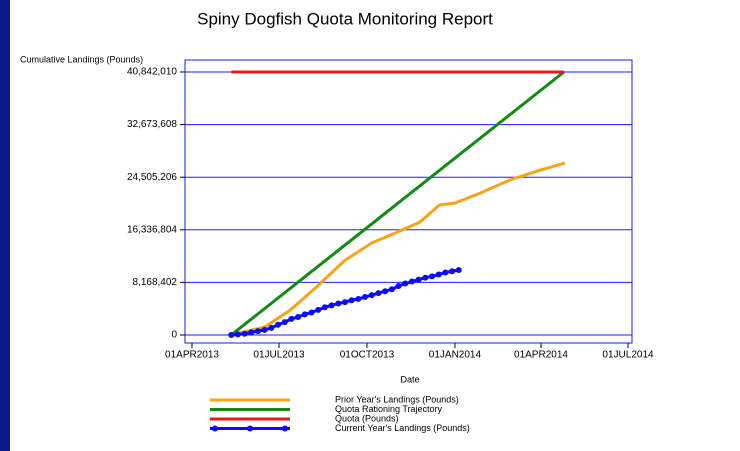 This screenshot has width=740, height=451. What do you see at coordinates (409, 379) in the screenshot?
I see `x-axis-label: Date` at bounding box center [409, 379].